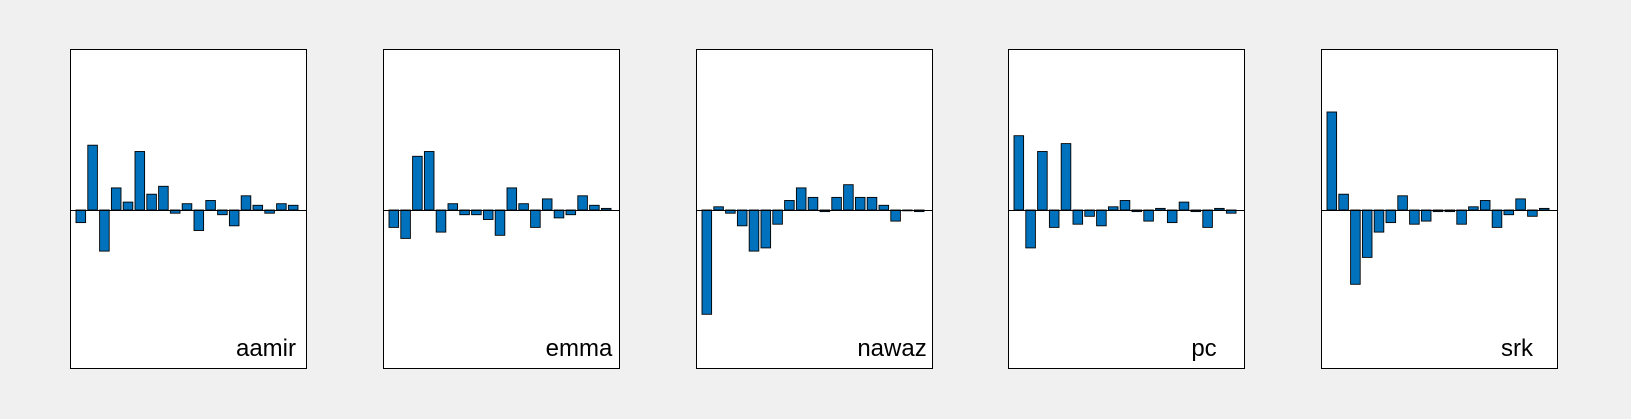 The image size is (1631, 419). I want to click on chart-panel-aamir: aamir, so click(188, 209).